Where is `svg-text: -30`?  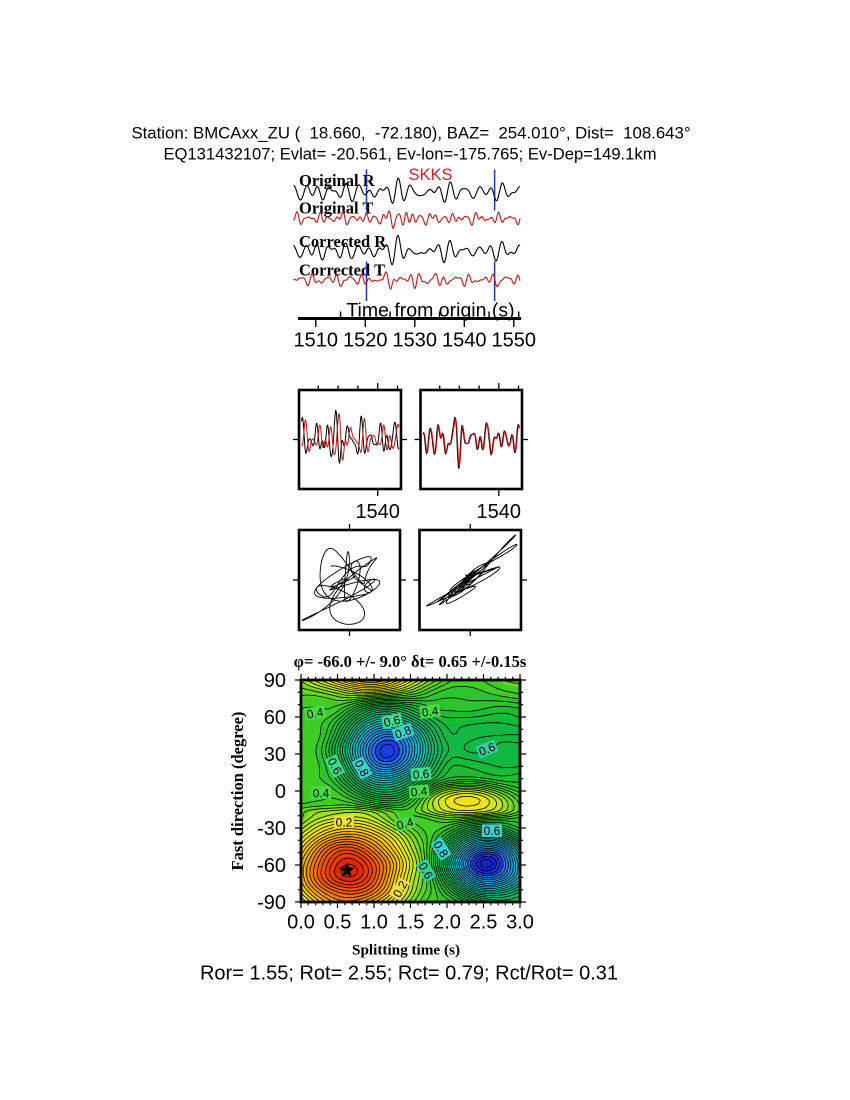
svg-text: -30 is located at coordinates (271, 829).